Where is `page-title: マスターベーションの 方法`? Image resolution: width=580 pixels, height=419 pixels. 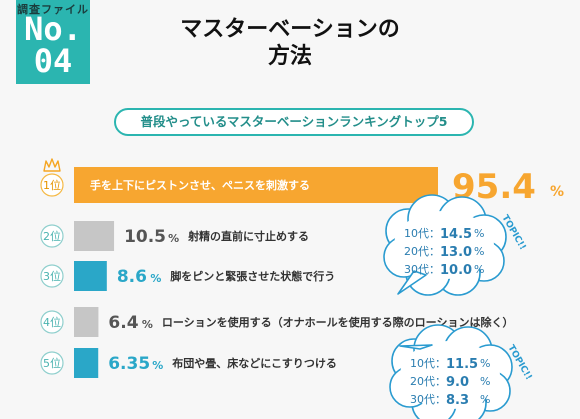 page-title: マスターベーションの 方法 is located at coordinates (290, 43).